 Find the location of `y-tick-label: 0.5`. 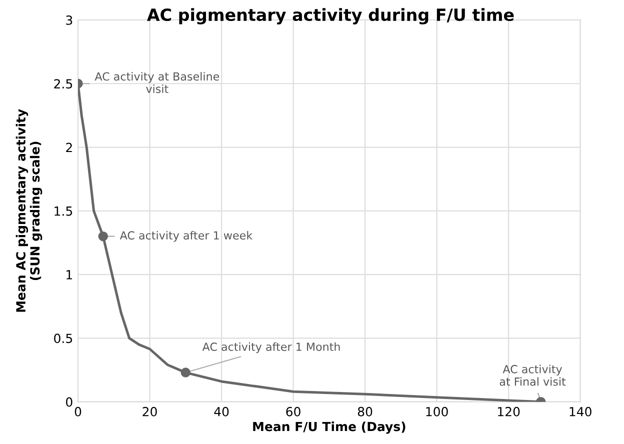

y-tick-label: 0.5 is located at coordinates (63, 339).